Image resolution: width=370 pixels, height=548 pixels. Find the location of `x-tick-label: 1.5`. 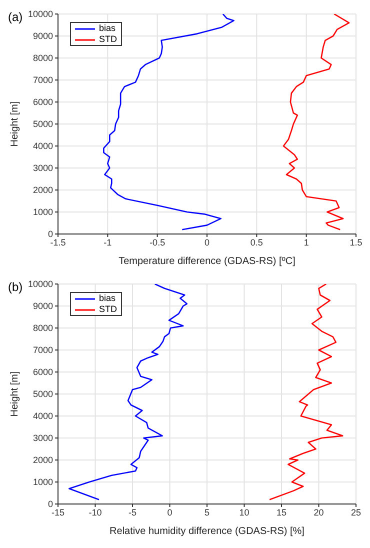

x-tick-label: 1.5 is located at coordinates (356, 242).